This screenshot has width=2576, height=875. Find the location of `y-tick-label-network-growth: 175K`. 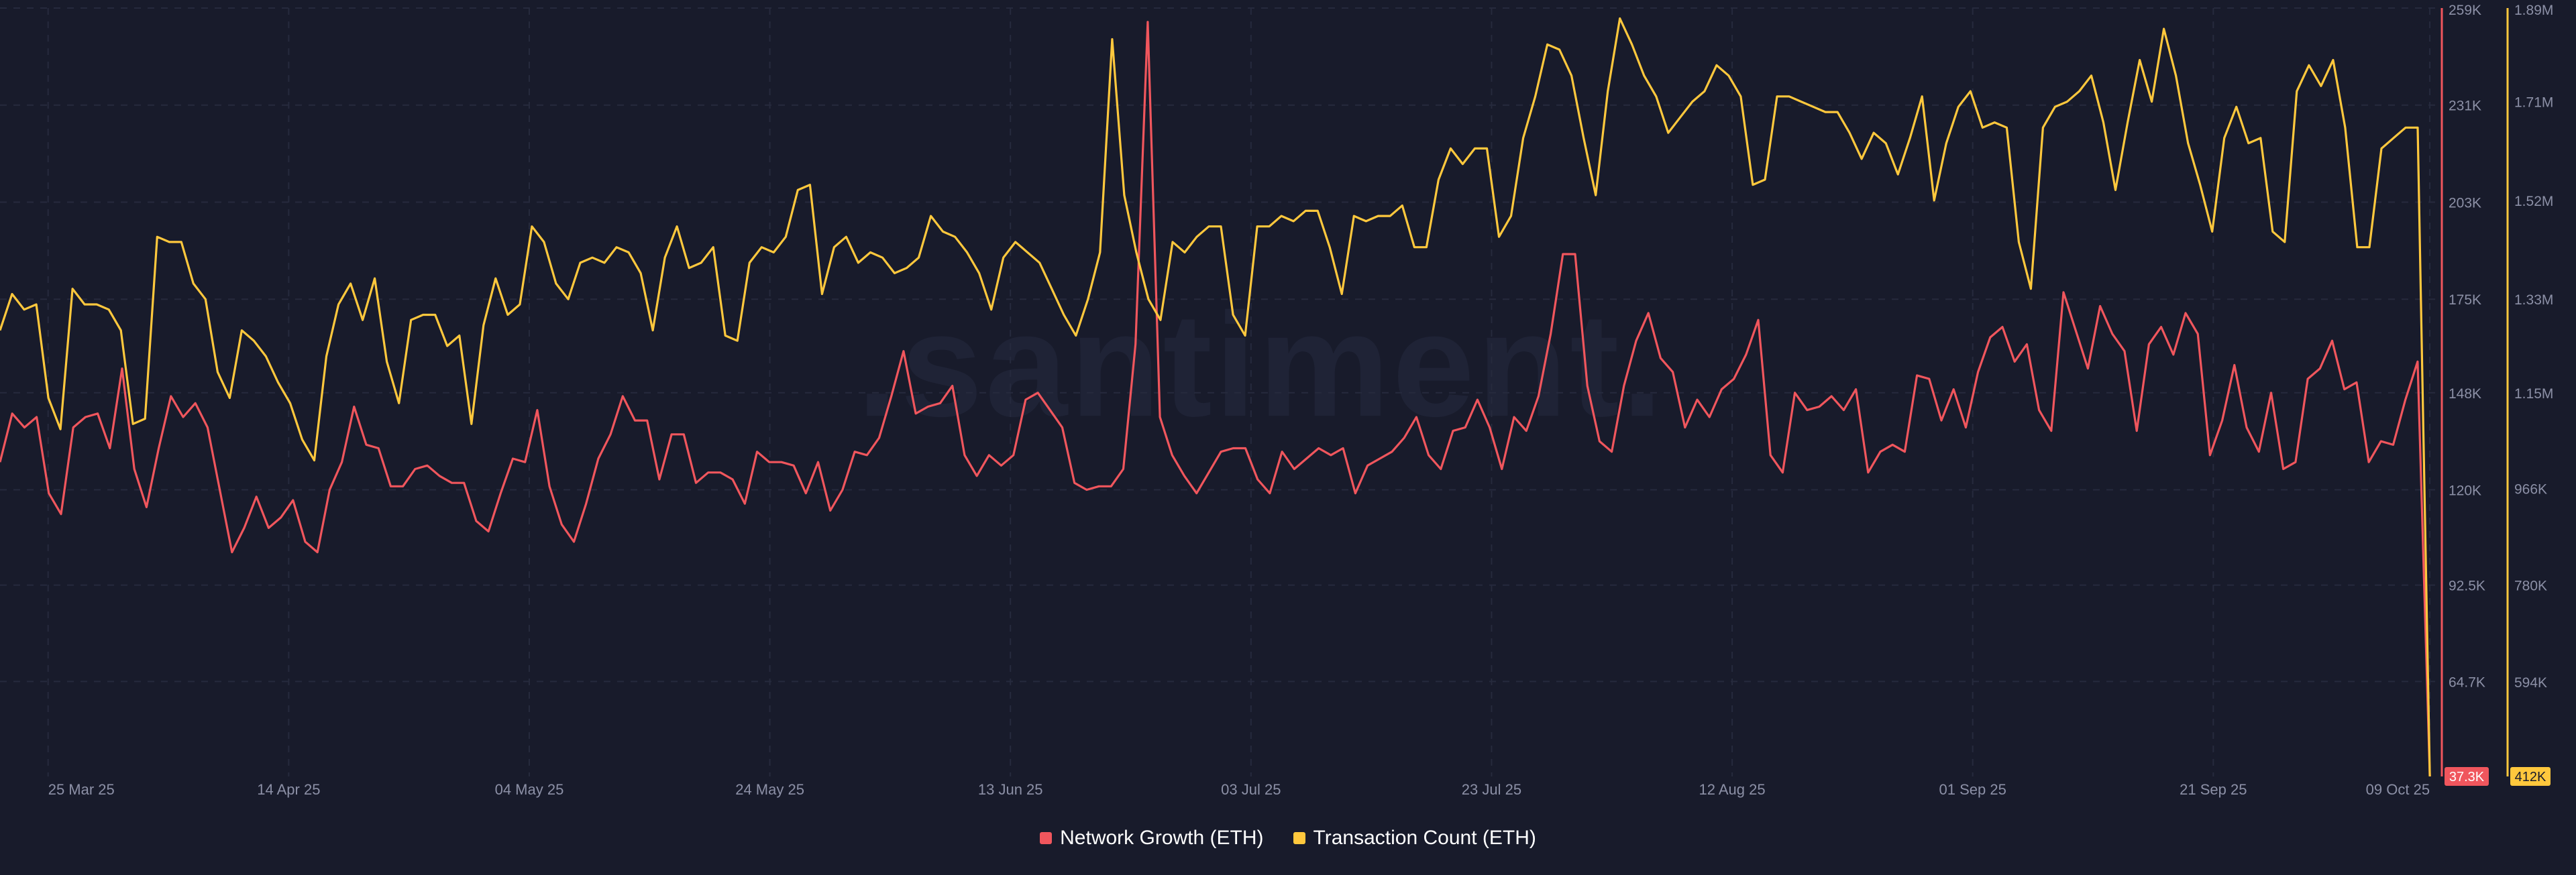

y-tick-label-network-growth: 175K is located at coordinates (2465, 300).